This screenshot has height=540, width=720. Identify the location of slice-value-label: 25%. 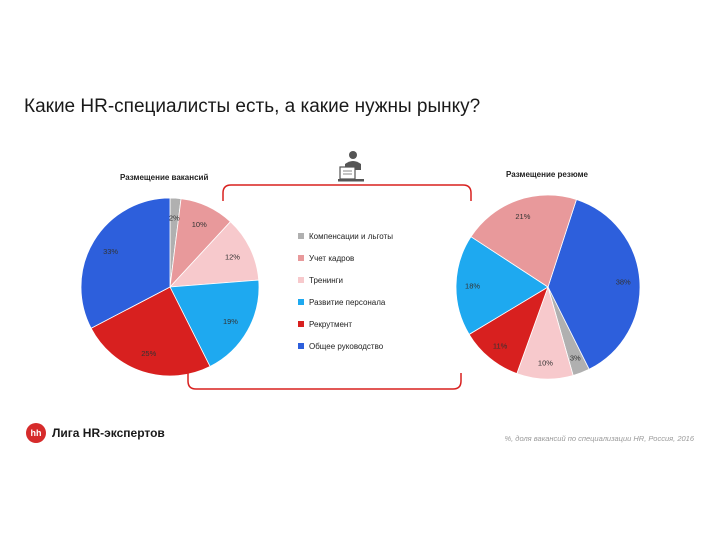
(148, 353).